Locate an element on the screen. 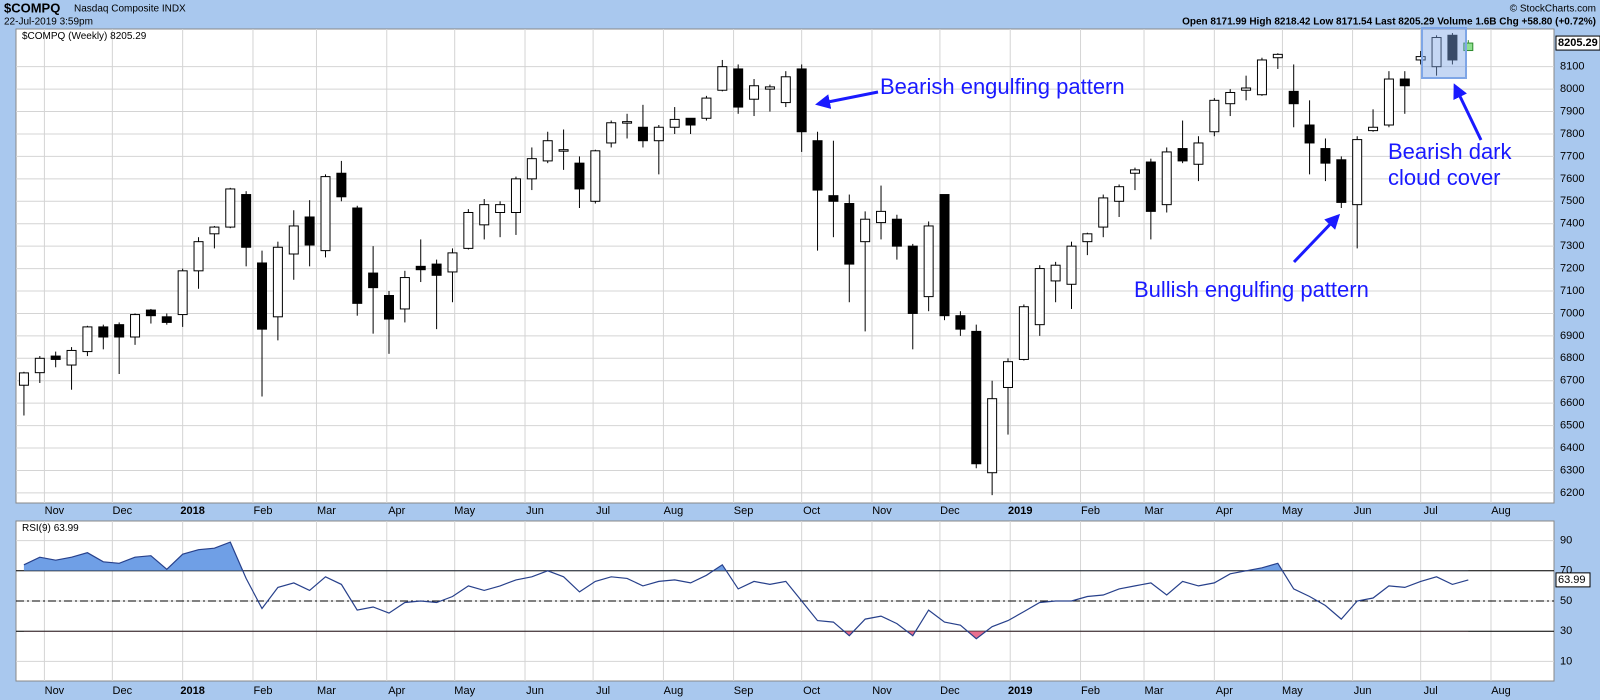 The width and height of the screenshot is (1600, 700). x-tick-label: Jun is located at coordinates (535, 691).